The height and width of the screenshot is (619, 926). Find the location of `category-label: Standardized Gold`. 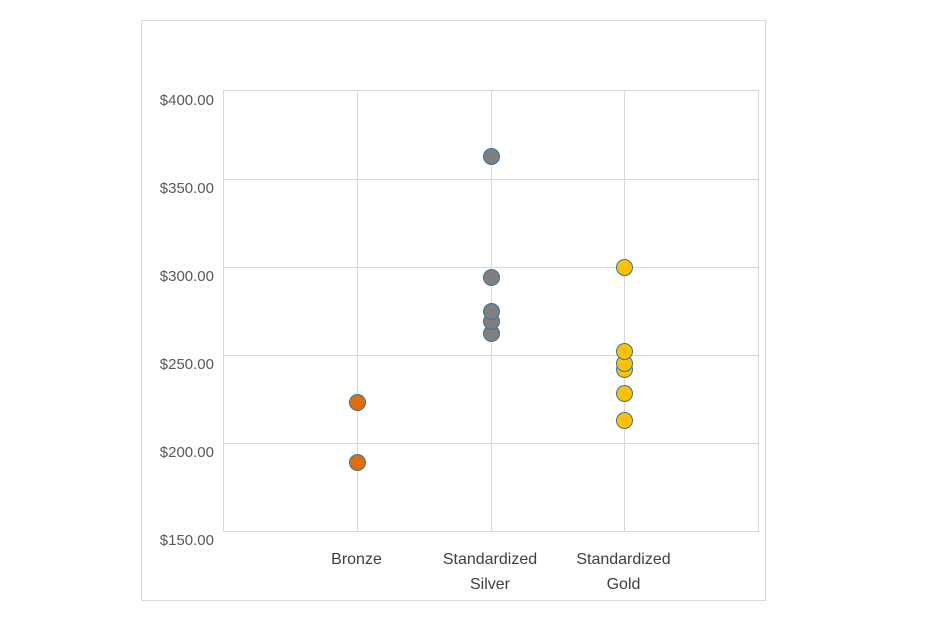

category-label: Standardized Gold is located at coordinates (623, 572).